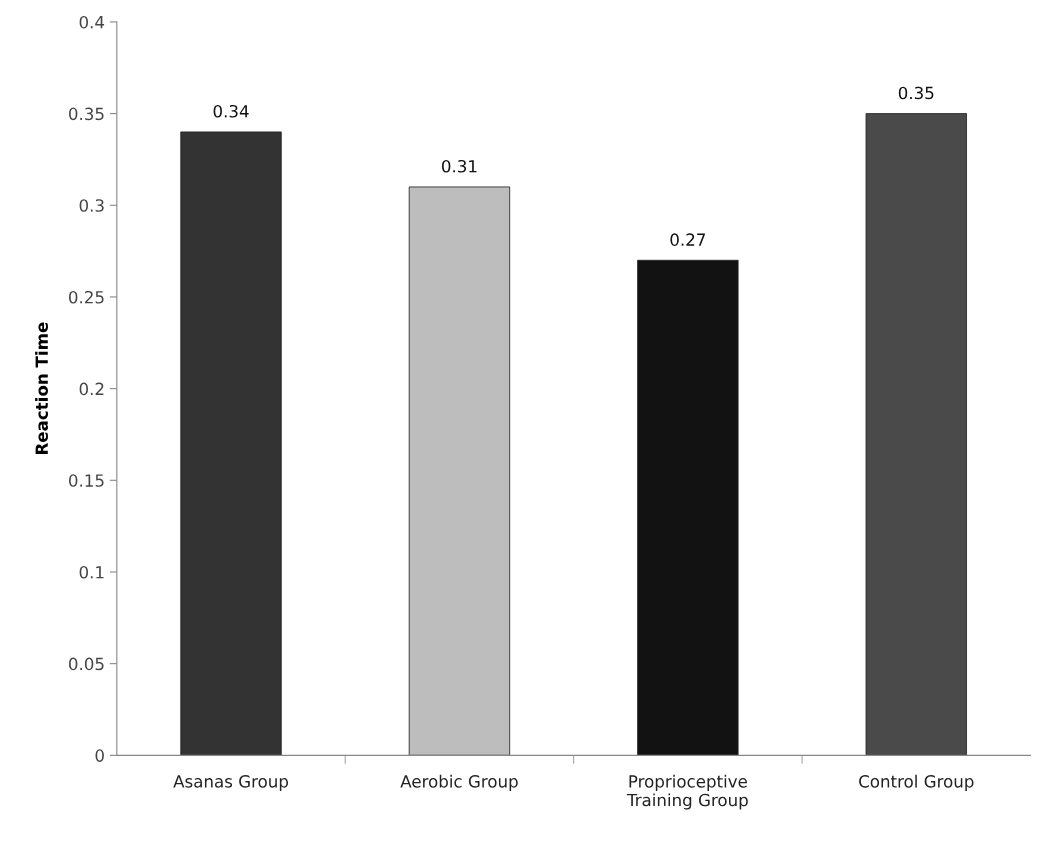  Describe the element at coordinates (92, 22) in the screenshot. I see `y-tick-label: 0.4` at that location.